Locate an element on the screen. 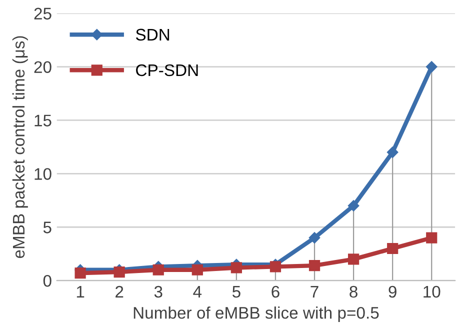 This screenshot has width=474, height=334. x-tick-label: 8 is located at coordinates (354, 292).